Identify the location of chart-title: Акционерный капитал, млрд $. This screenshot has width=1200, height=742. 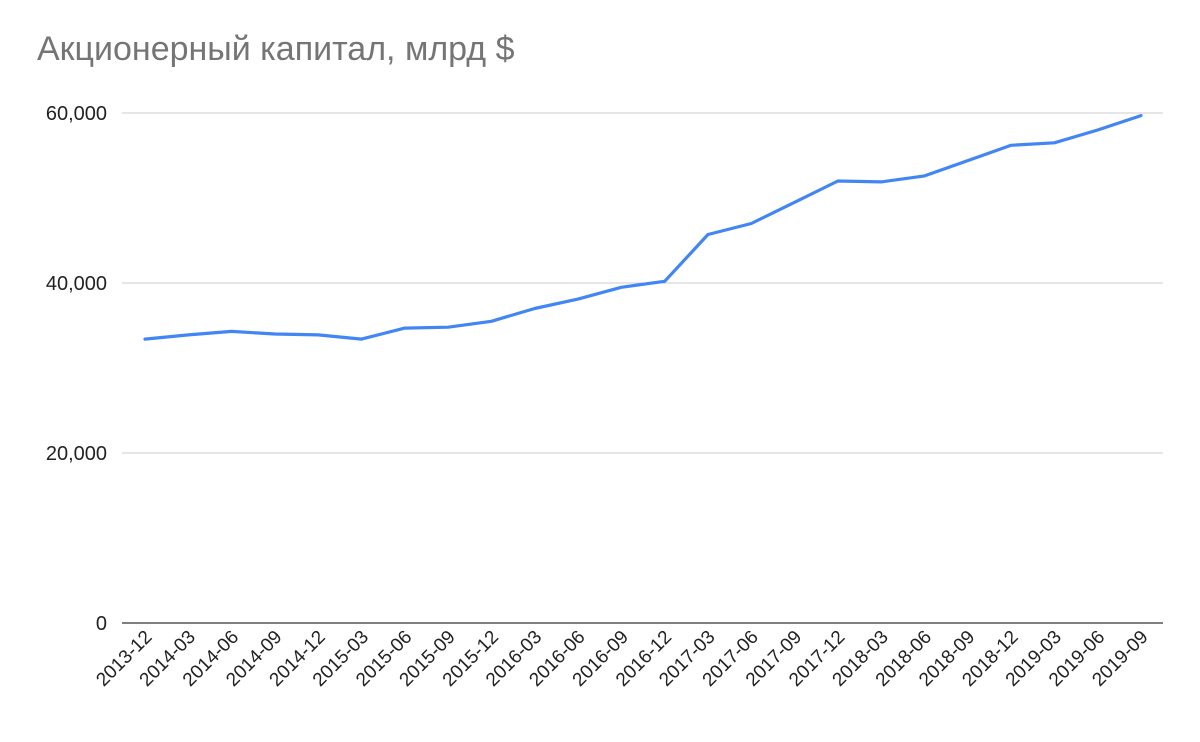
(276, 49).